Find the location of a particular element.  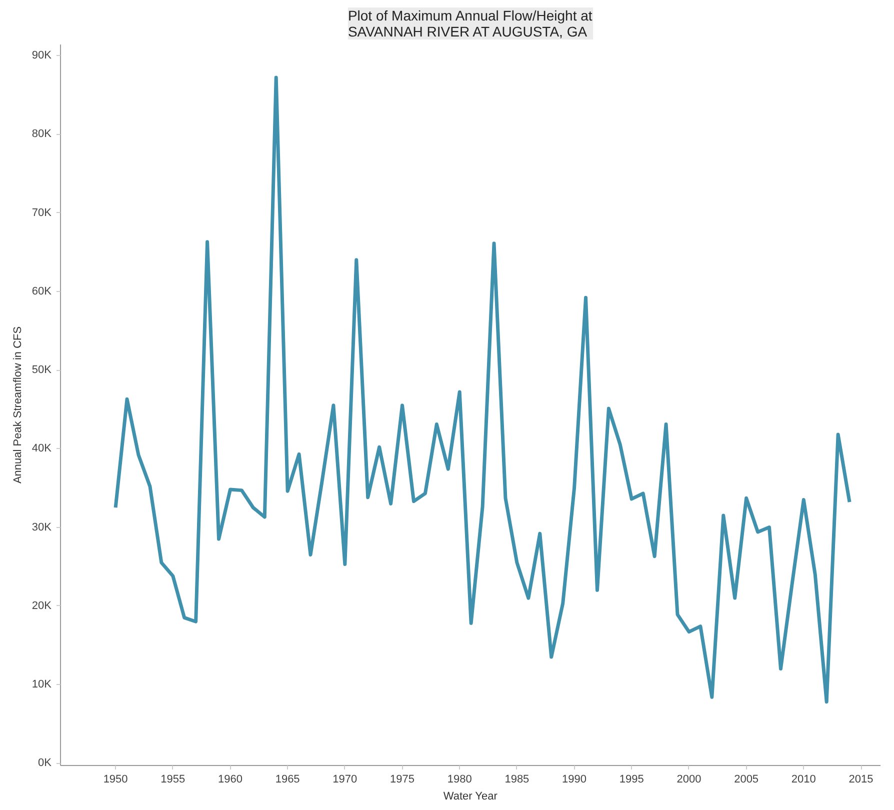

x-tick-label: 1995 is located at coordinates (631, 780).